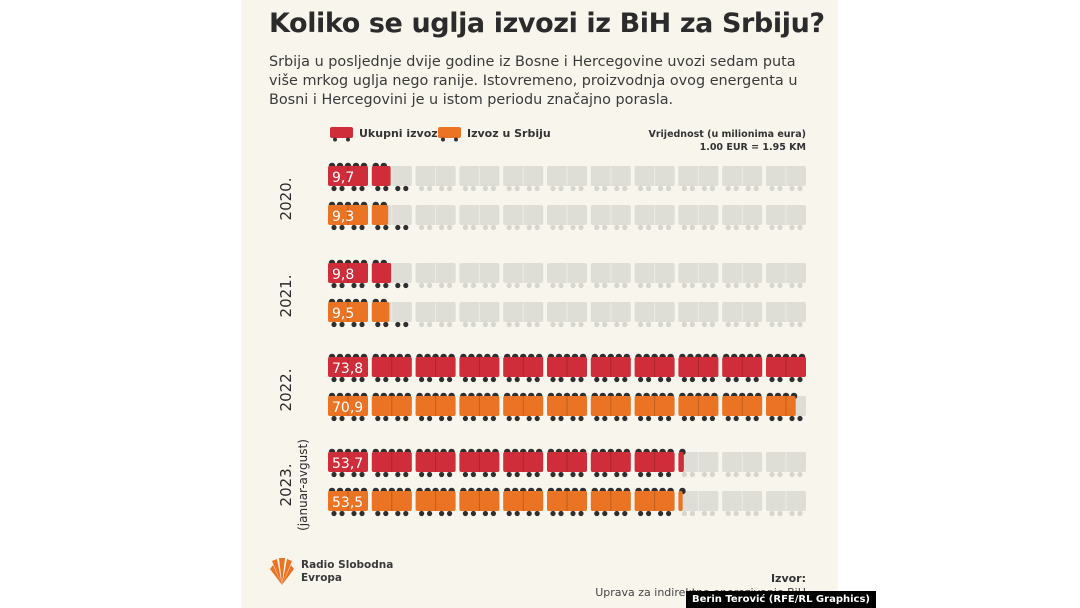  Describe the element at coordinates (509, 133) in the screenshot. I see `legend-label-serbia: Izvoz u Srbiju` at that location.